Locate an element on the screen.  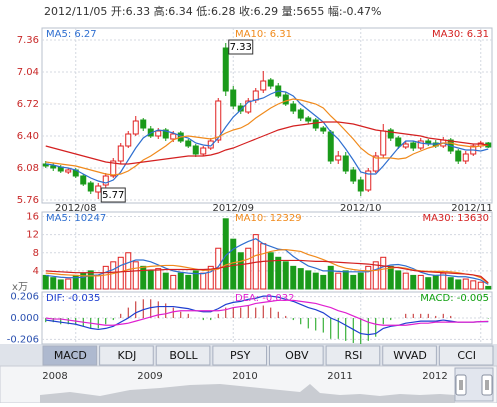
tab-label: PSY is located at coordinates (240, 355).